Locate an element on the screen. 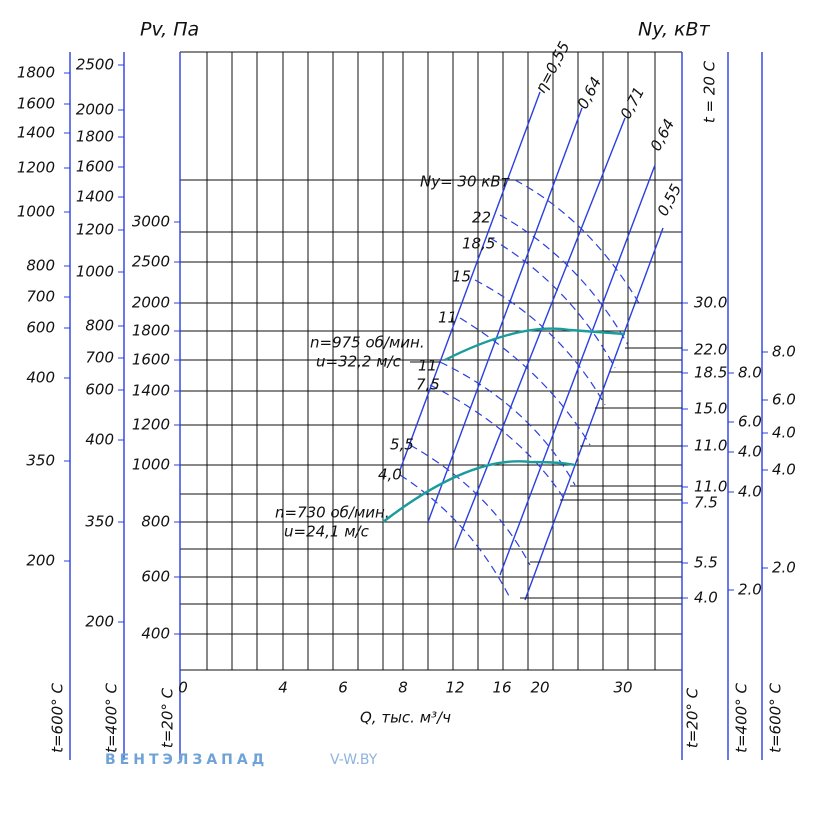 Image resolution: width=827 pixels, height=833 pixels. x-tick-label: 4 is located at coordinates (283, 688).